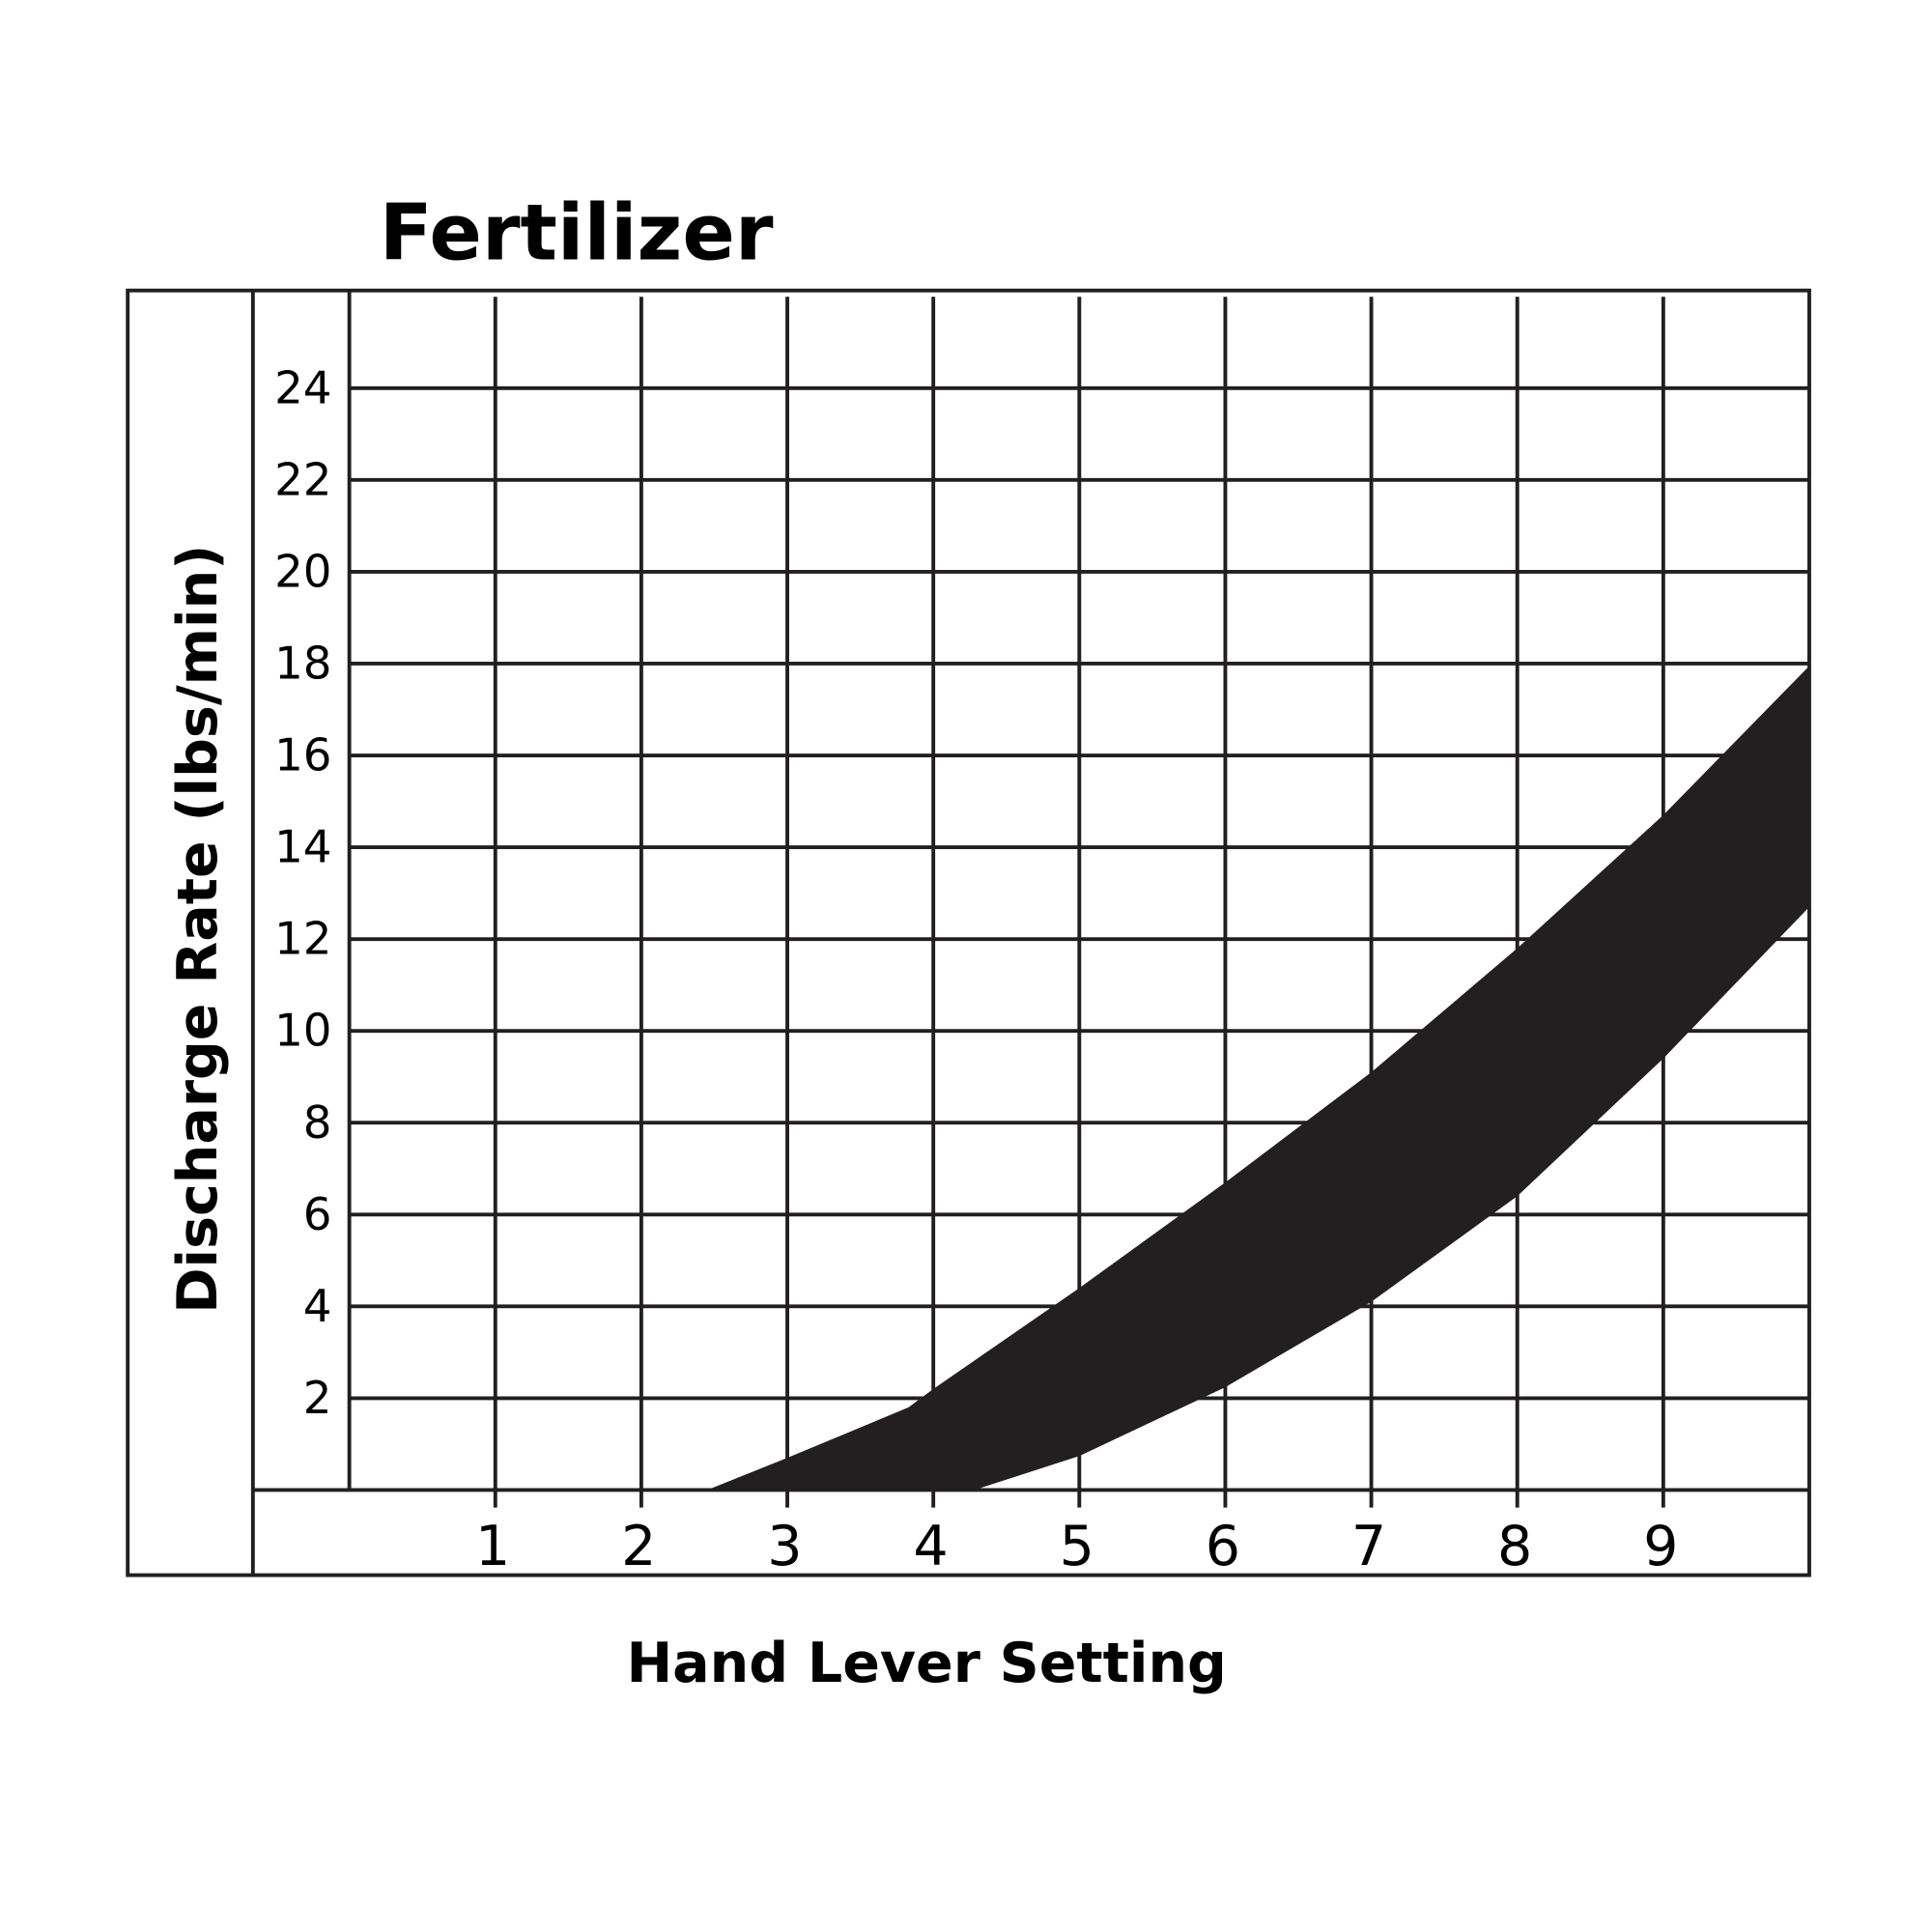  I want to click on x-tick-label: 2, so click(638, 1546).